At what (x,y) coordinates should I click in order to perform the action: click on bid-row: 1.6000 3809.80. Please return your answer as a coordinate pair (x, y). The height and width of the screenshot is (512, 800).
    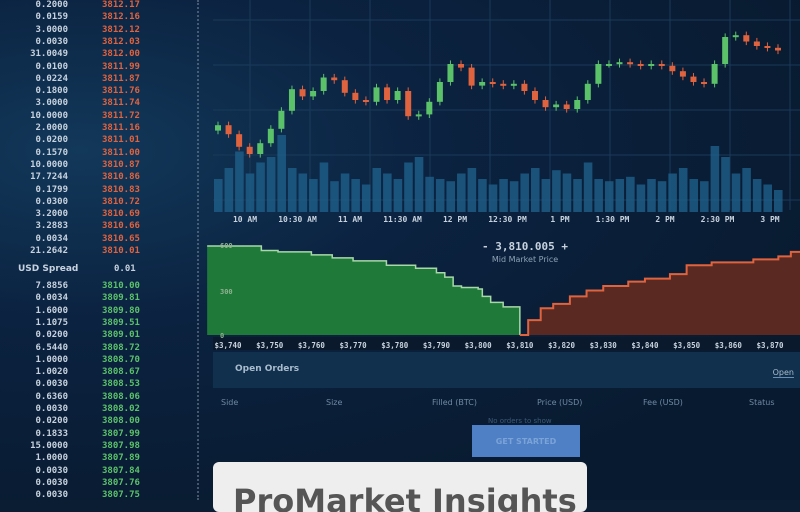
    Looking at the image, I should click on (100, 312).